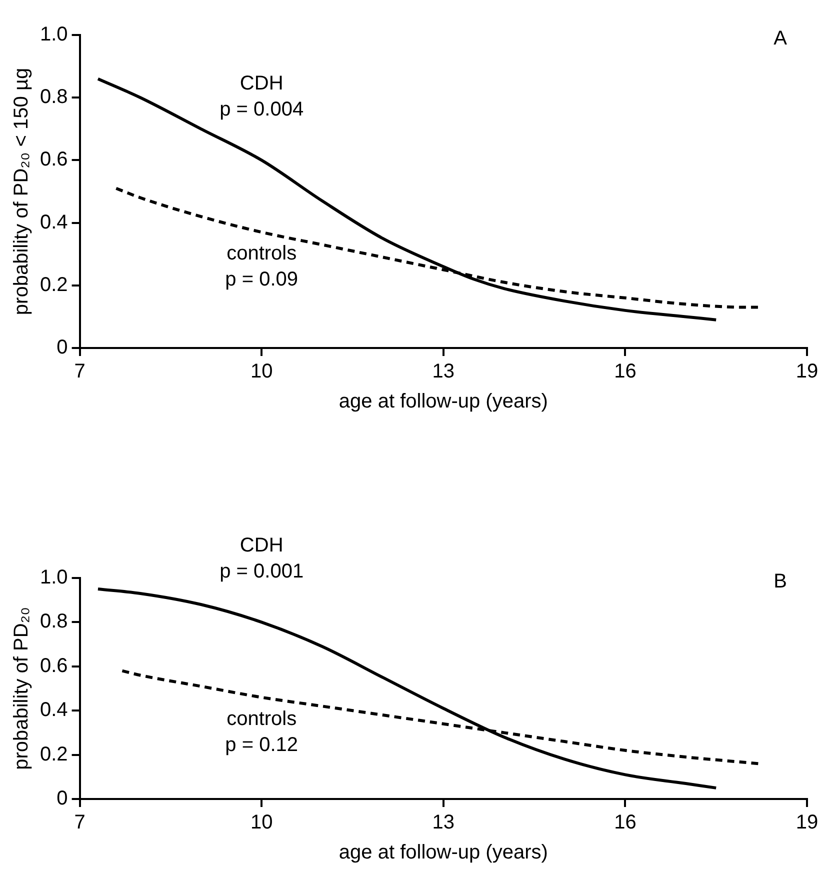 The height and width of the screenshot is (871, 837). Describe the element at coordinates (261, 279) in the screenshot. I see `annotation: p = 0.09` at that location.